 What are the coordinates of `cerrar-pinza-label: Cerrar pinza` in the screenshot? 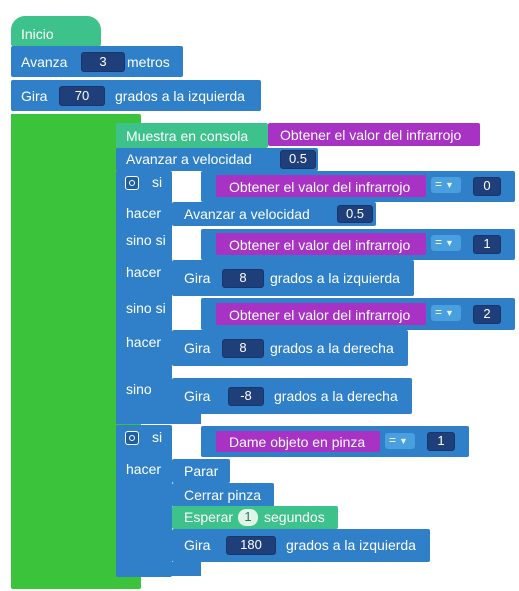 It's located at (223, 495).